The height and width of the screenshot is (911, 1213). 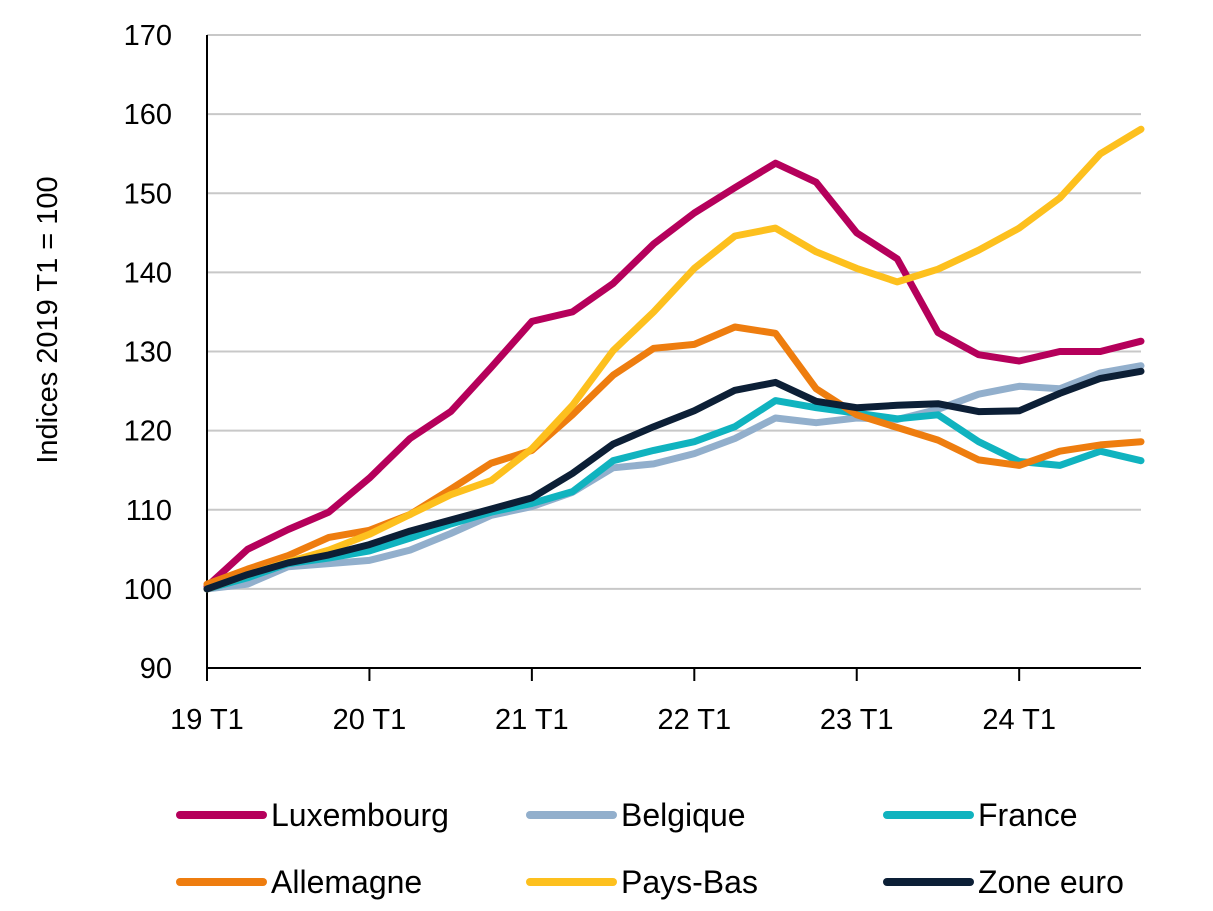 I want to click on legend-label: Belgique, so click(x=683, y=815).